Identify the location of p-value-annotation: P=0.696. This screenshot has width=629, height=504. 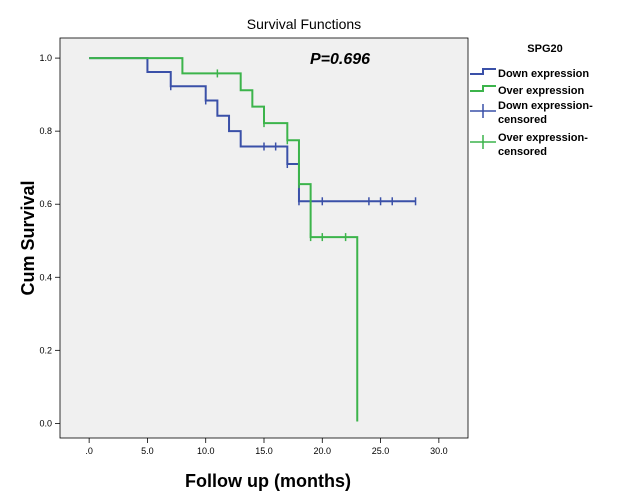
(340, 59).